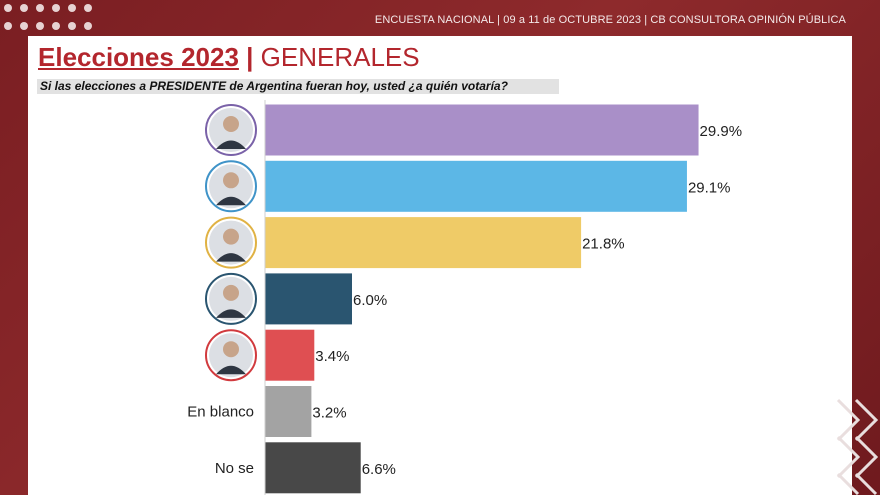 Image resolution: width=880 pixels, height=495 pixels. Describe the element at coordinates (332, 356) in the screenshot. I see `bar-value-label: 3.4%` at that location.